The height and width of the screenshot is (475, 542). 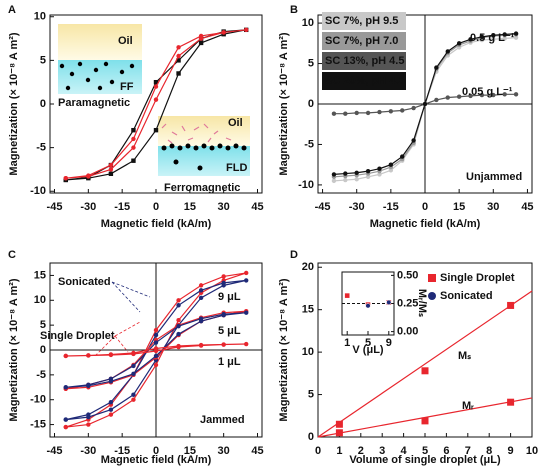 What do you see at coordinates (494, 177) in the screenshot?
I see `annotation: Unjammed` at bounding box center [494, 177].